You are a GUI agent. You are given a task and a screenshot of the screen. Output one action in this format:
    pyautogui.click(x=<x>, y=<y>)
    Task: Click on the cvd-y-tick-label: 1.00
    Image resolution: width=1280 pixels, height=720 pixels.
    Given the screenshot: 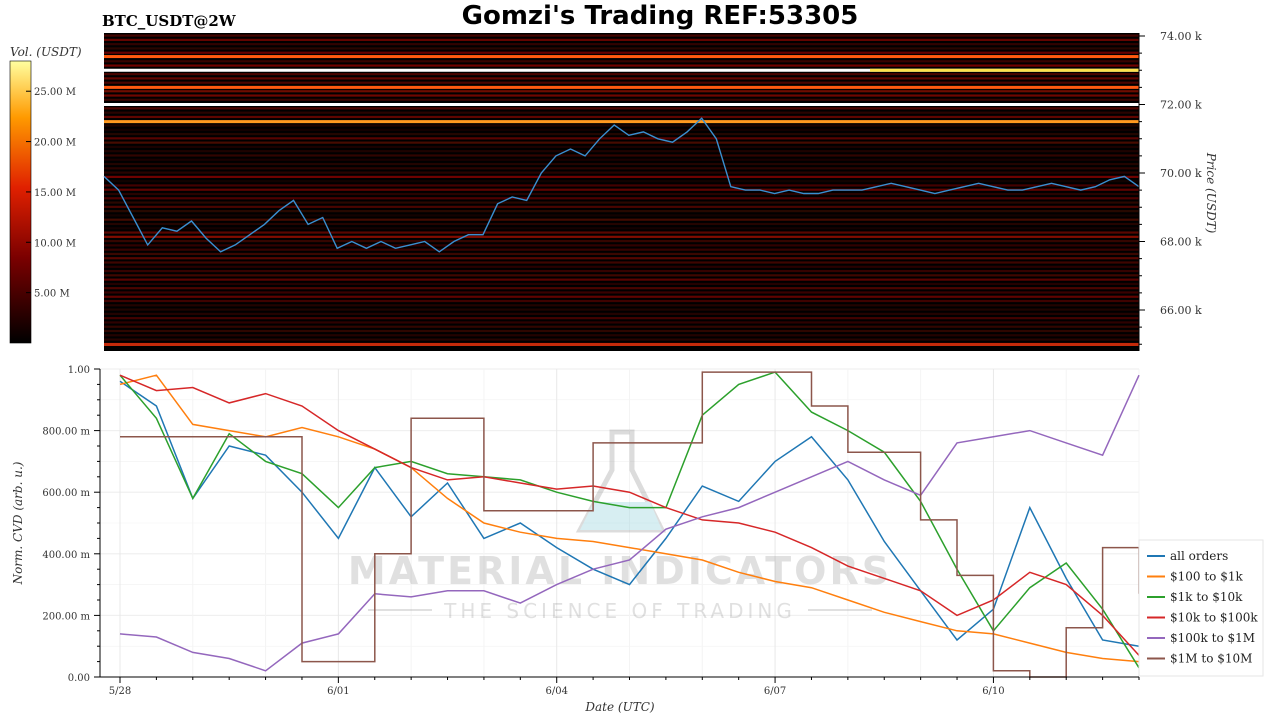 What is the action you would take?
    pyautogui.click(x=79, y=370)
    